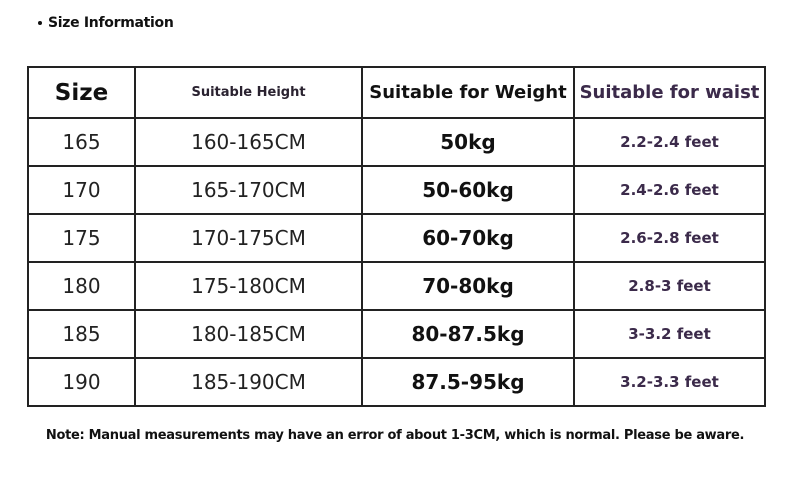 This screenshot has height=491, width=790. Describe the element at coordinates (468, 238) in the screenshot. I see `table-cell: 60-70kg` at that location.